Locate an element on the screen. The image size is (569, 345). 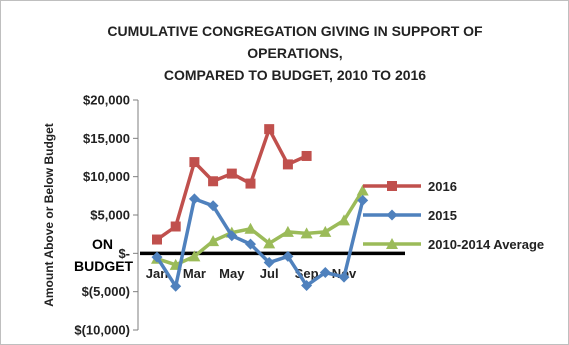
y-tick-label: $(10,000) is located at coordinates (102, 330).